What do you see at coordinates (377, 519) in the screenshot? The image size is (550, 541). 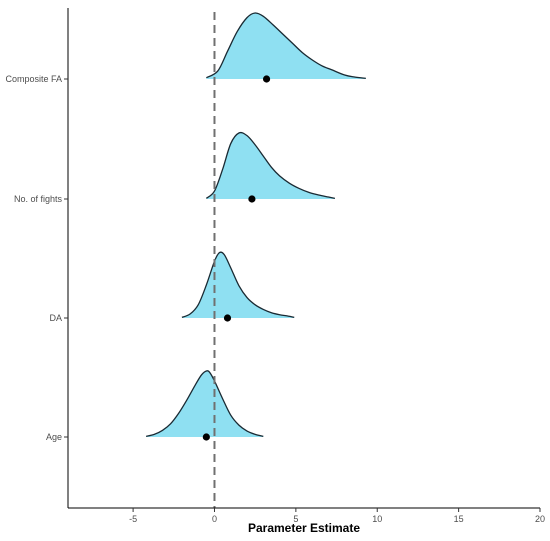 I see `x-tick-label: 10` at bounding box center [377, 519].